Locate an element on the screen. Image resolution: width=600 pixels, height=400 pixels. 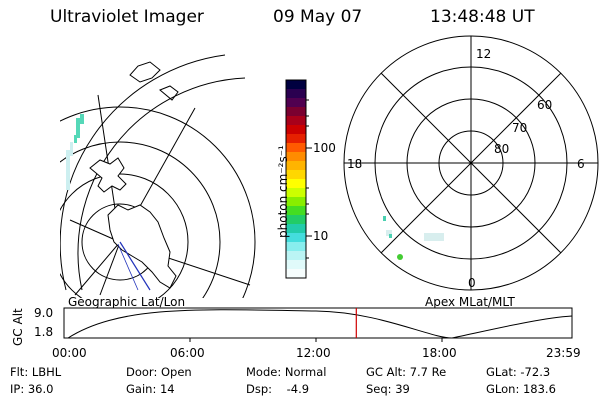
info-mode: Mode: Normal is located at coordinates (286, 372).